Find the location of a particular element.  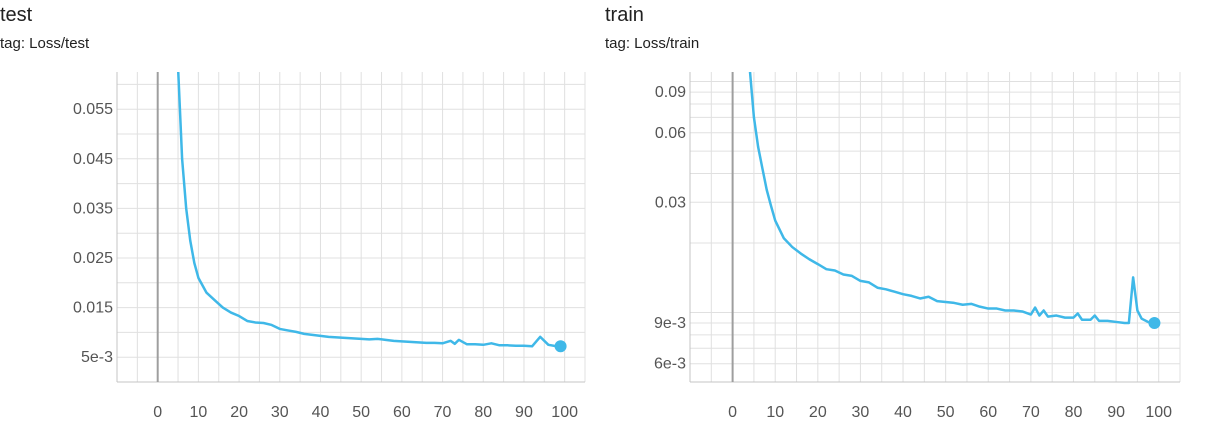

y-tick-label: 0.03 is located at coordinates (670, 202).